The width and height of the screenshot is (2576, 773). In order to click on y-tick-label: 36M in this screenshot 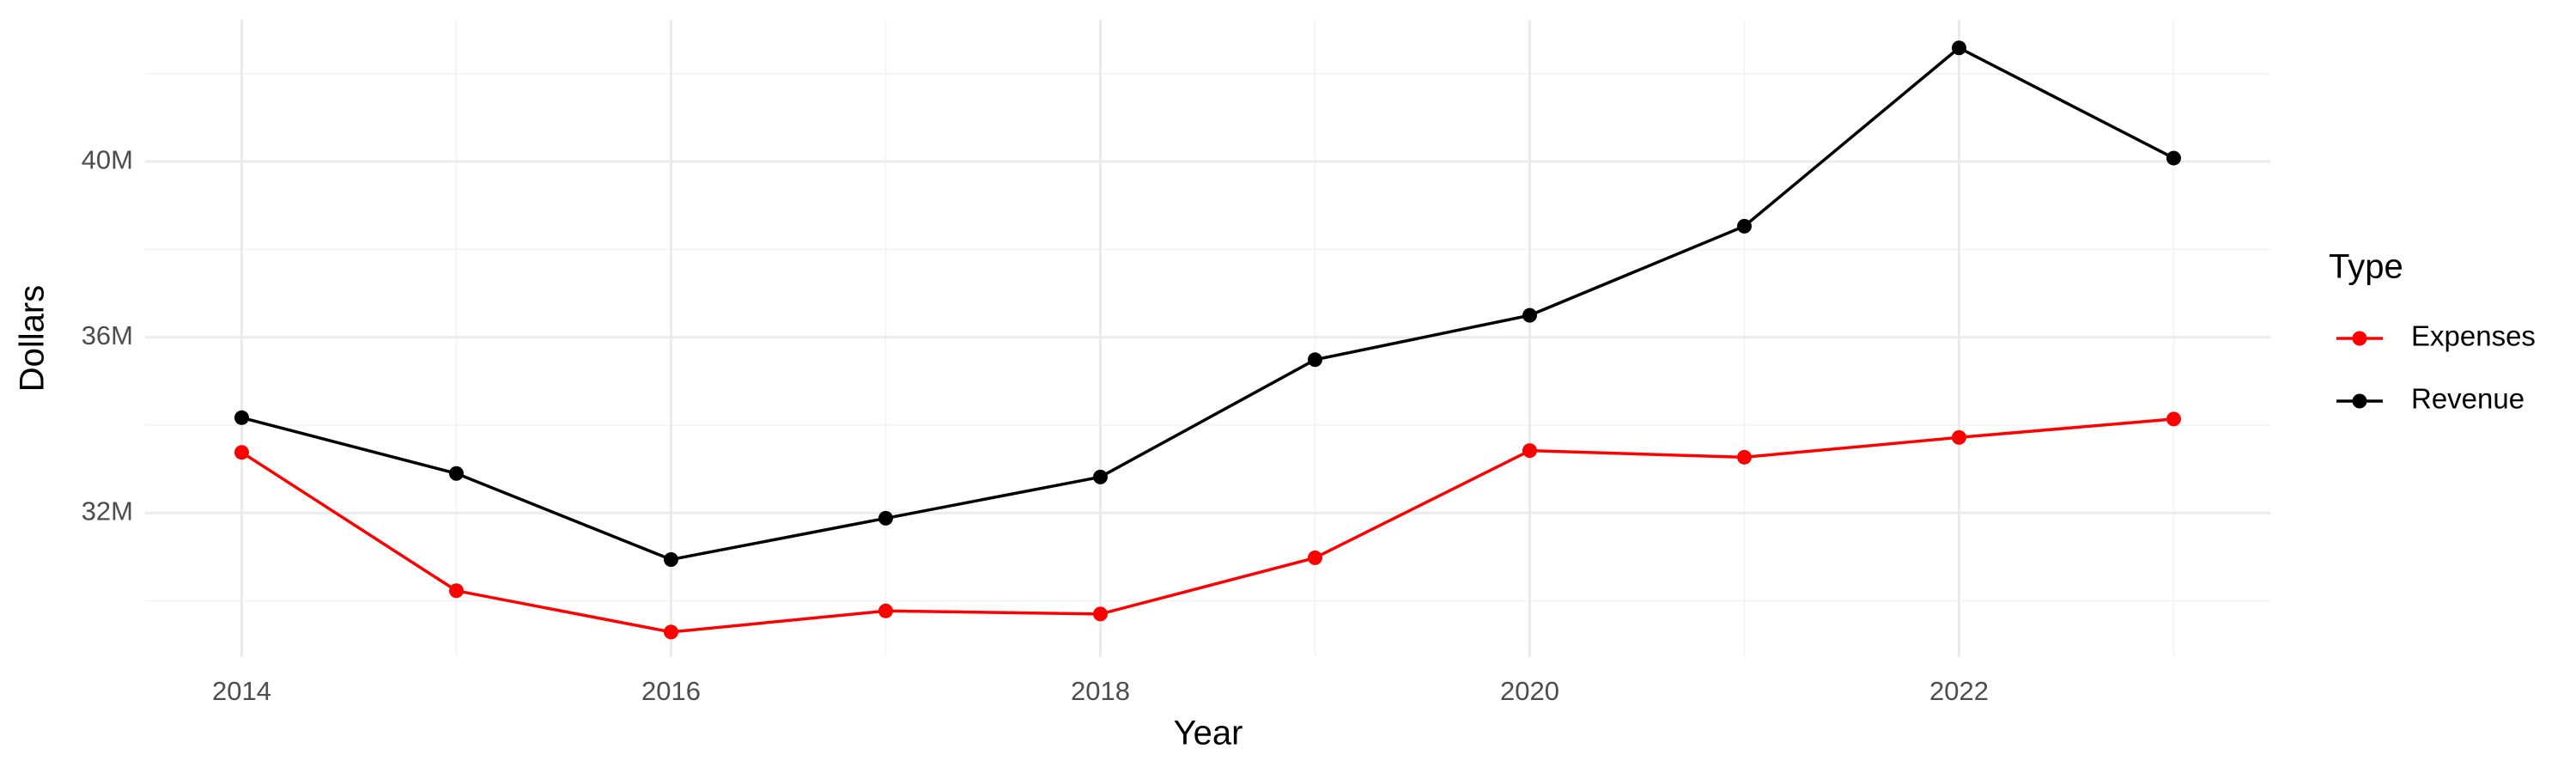, I will do `click(107, 335)`.